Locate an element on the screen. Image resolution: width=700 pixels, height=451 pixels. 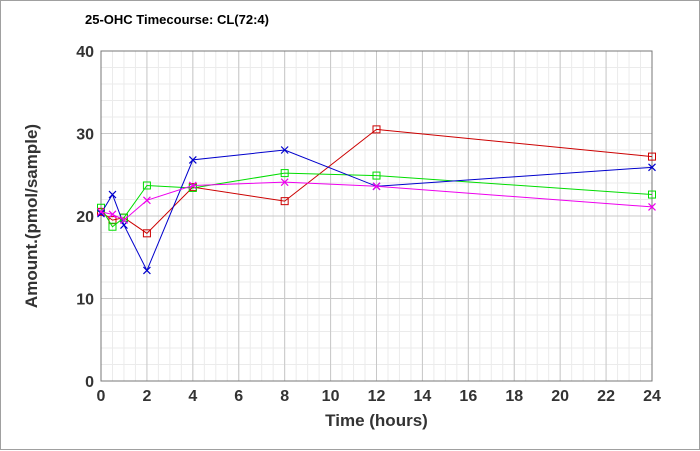
chart-title: 25-OHC Timecourse: CL(72:4) is located at coordinates (177, 19).